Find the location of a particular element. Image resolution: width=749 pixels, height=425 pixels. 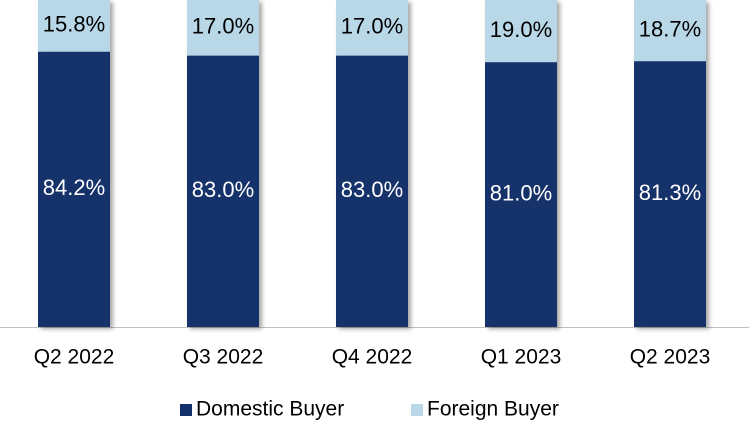

data-label: 84.2% is located at coordinates (74, 187).